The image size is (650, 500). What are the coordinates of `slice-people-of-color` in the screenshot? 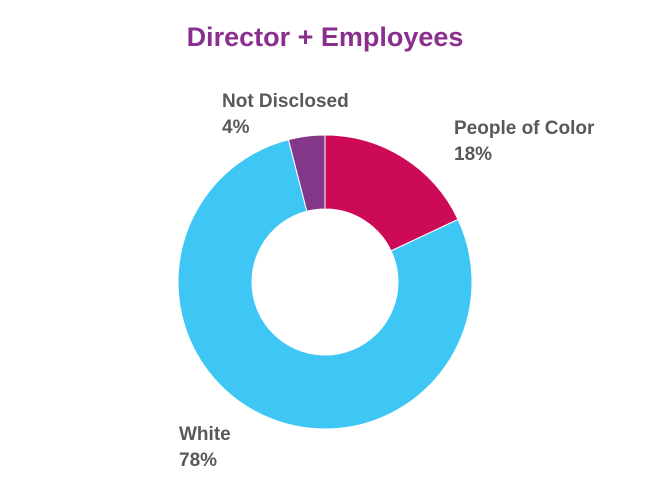 It's located at (391, 193).